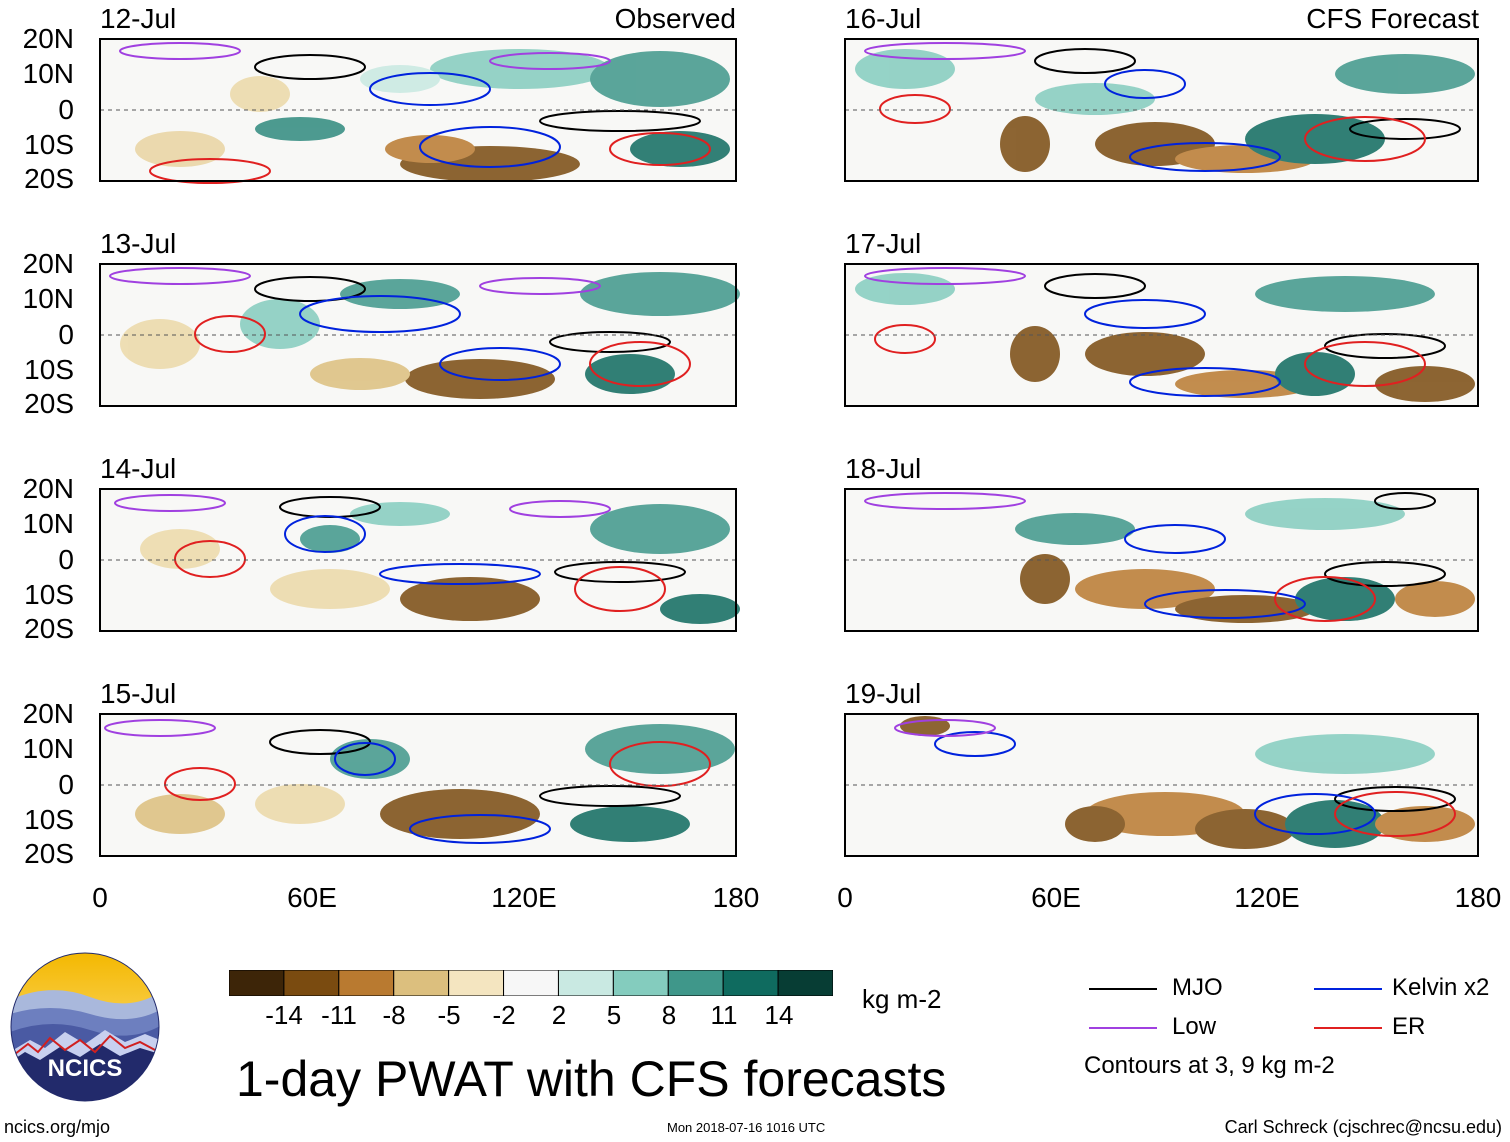 The width and height of the screenshot is (1510, 1142). I want to click on colorbar-tick: 14, so click(779, 1015).